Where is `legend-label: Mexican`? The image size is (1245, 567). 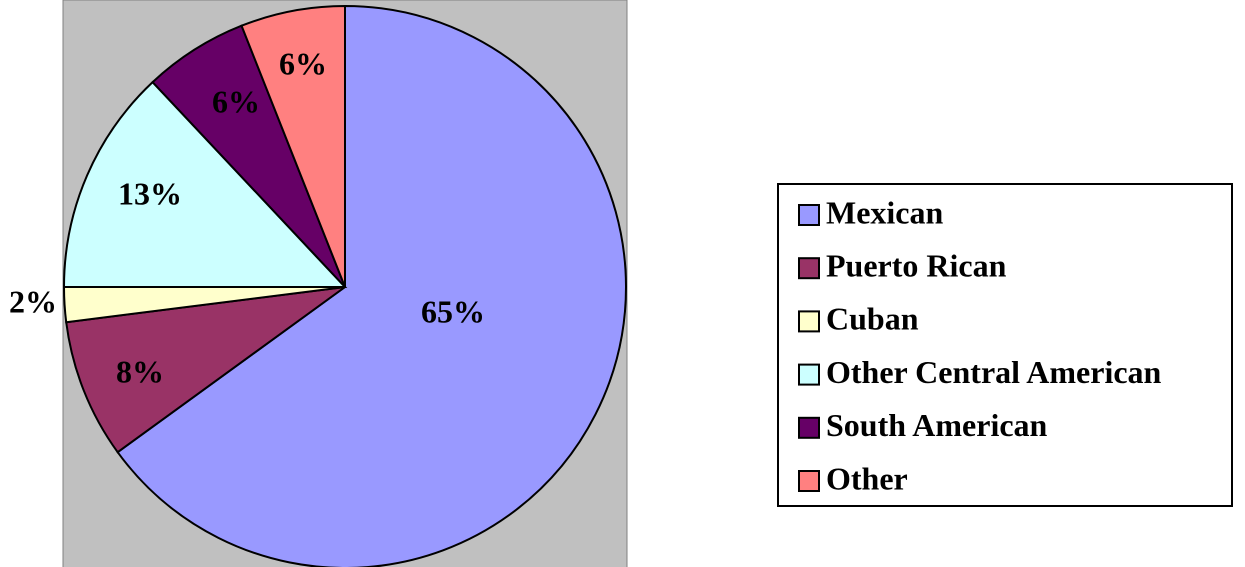 legend-label: Mexican is located at coordinates (885, 212).